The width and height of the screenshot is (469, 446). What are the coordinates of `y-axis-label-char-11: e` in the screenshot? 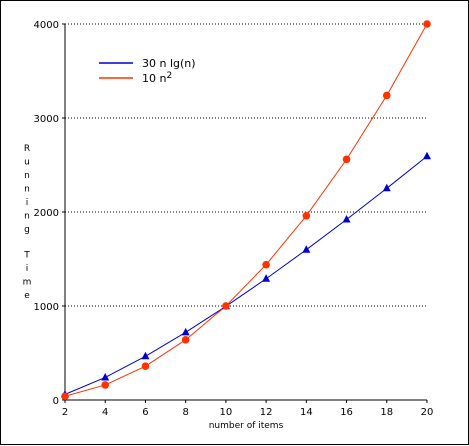 It's located at (27, 296).